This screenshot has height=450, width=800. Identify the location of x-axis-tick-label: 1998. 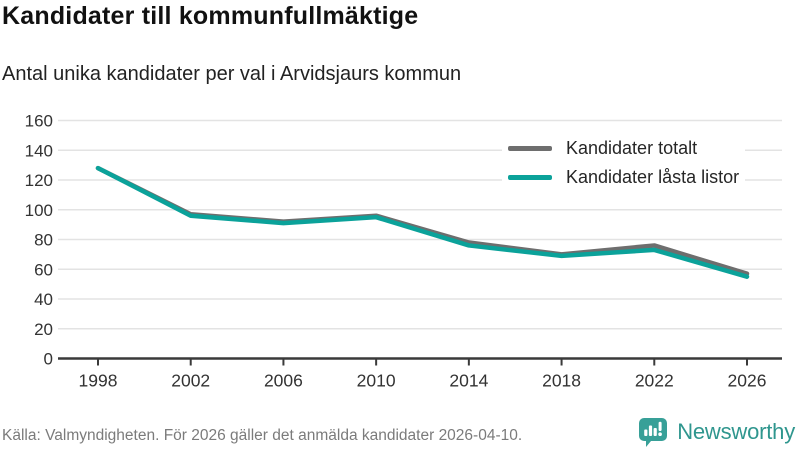
(98, 381).